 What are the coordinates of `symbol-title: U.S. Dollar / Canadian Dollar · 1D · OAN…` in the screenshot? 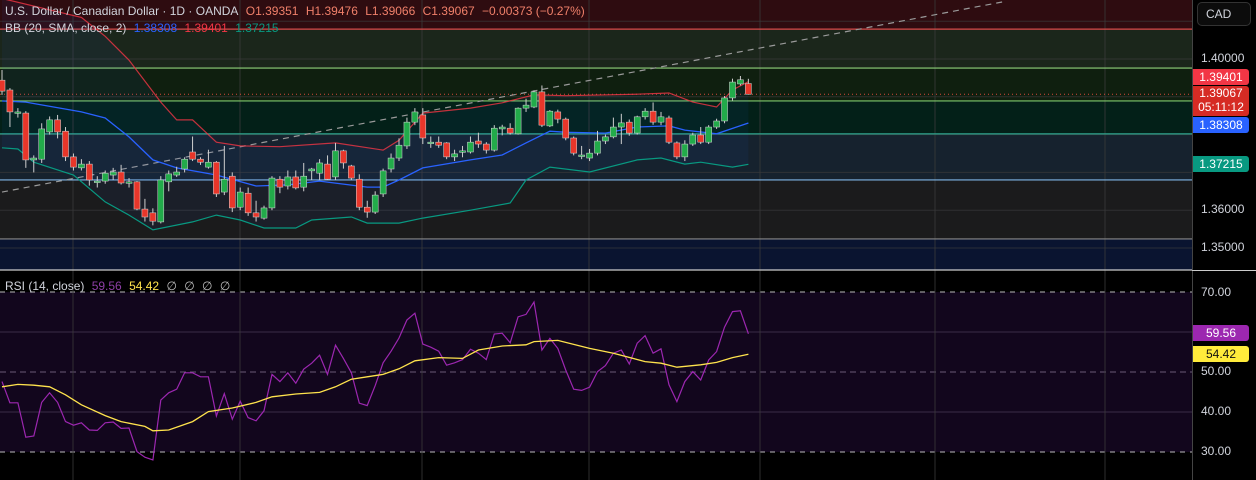 It's located at (122, 11).